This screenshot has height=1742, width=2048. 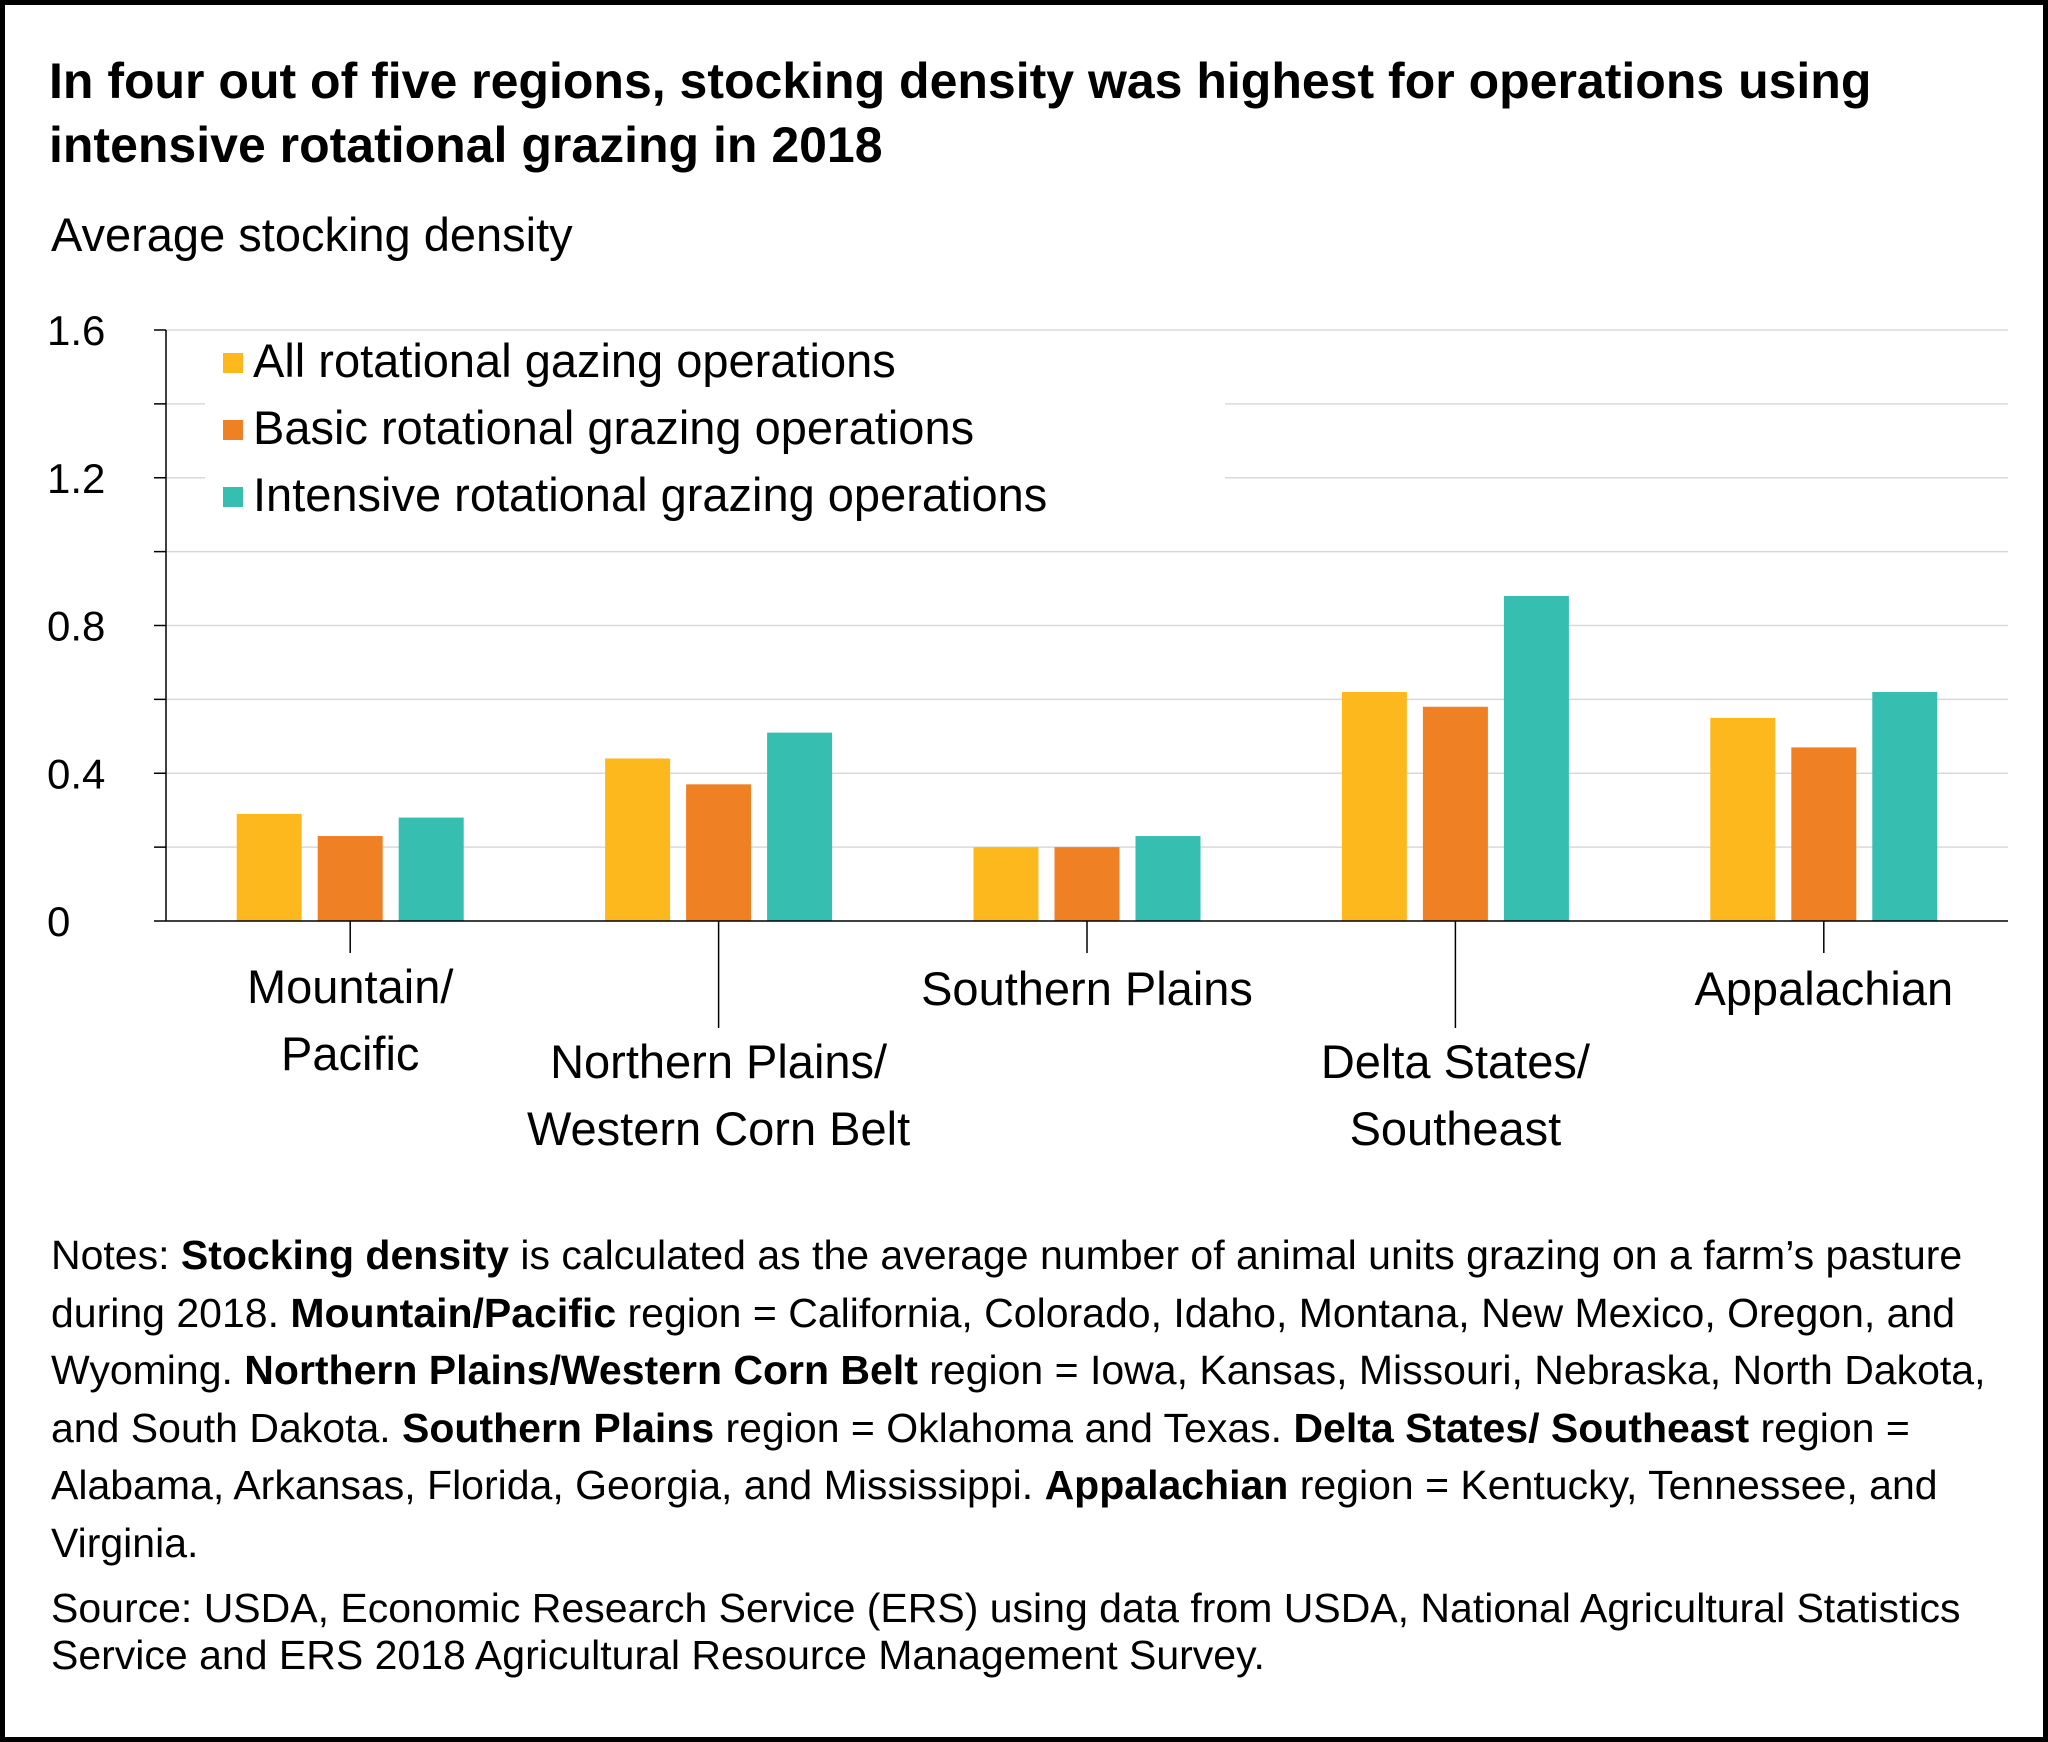 I want to click on notes-term-5: Northern Plains/Western Corn Belt, so click(x=581, y=1370).